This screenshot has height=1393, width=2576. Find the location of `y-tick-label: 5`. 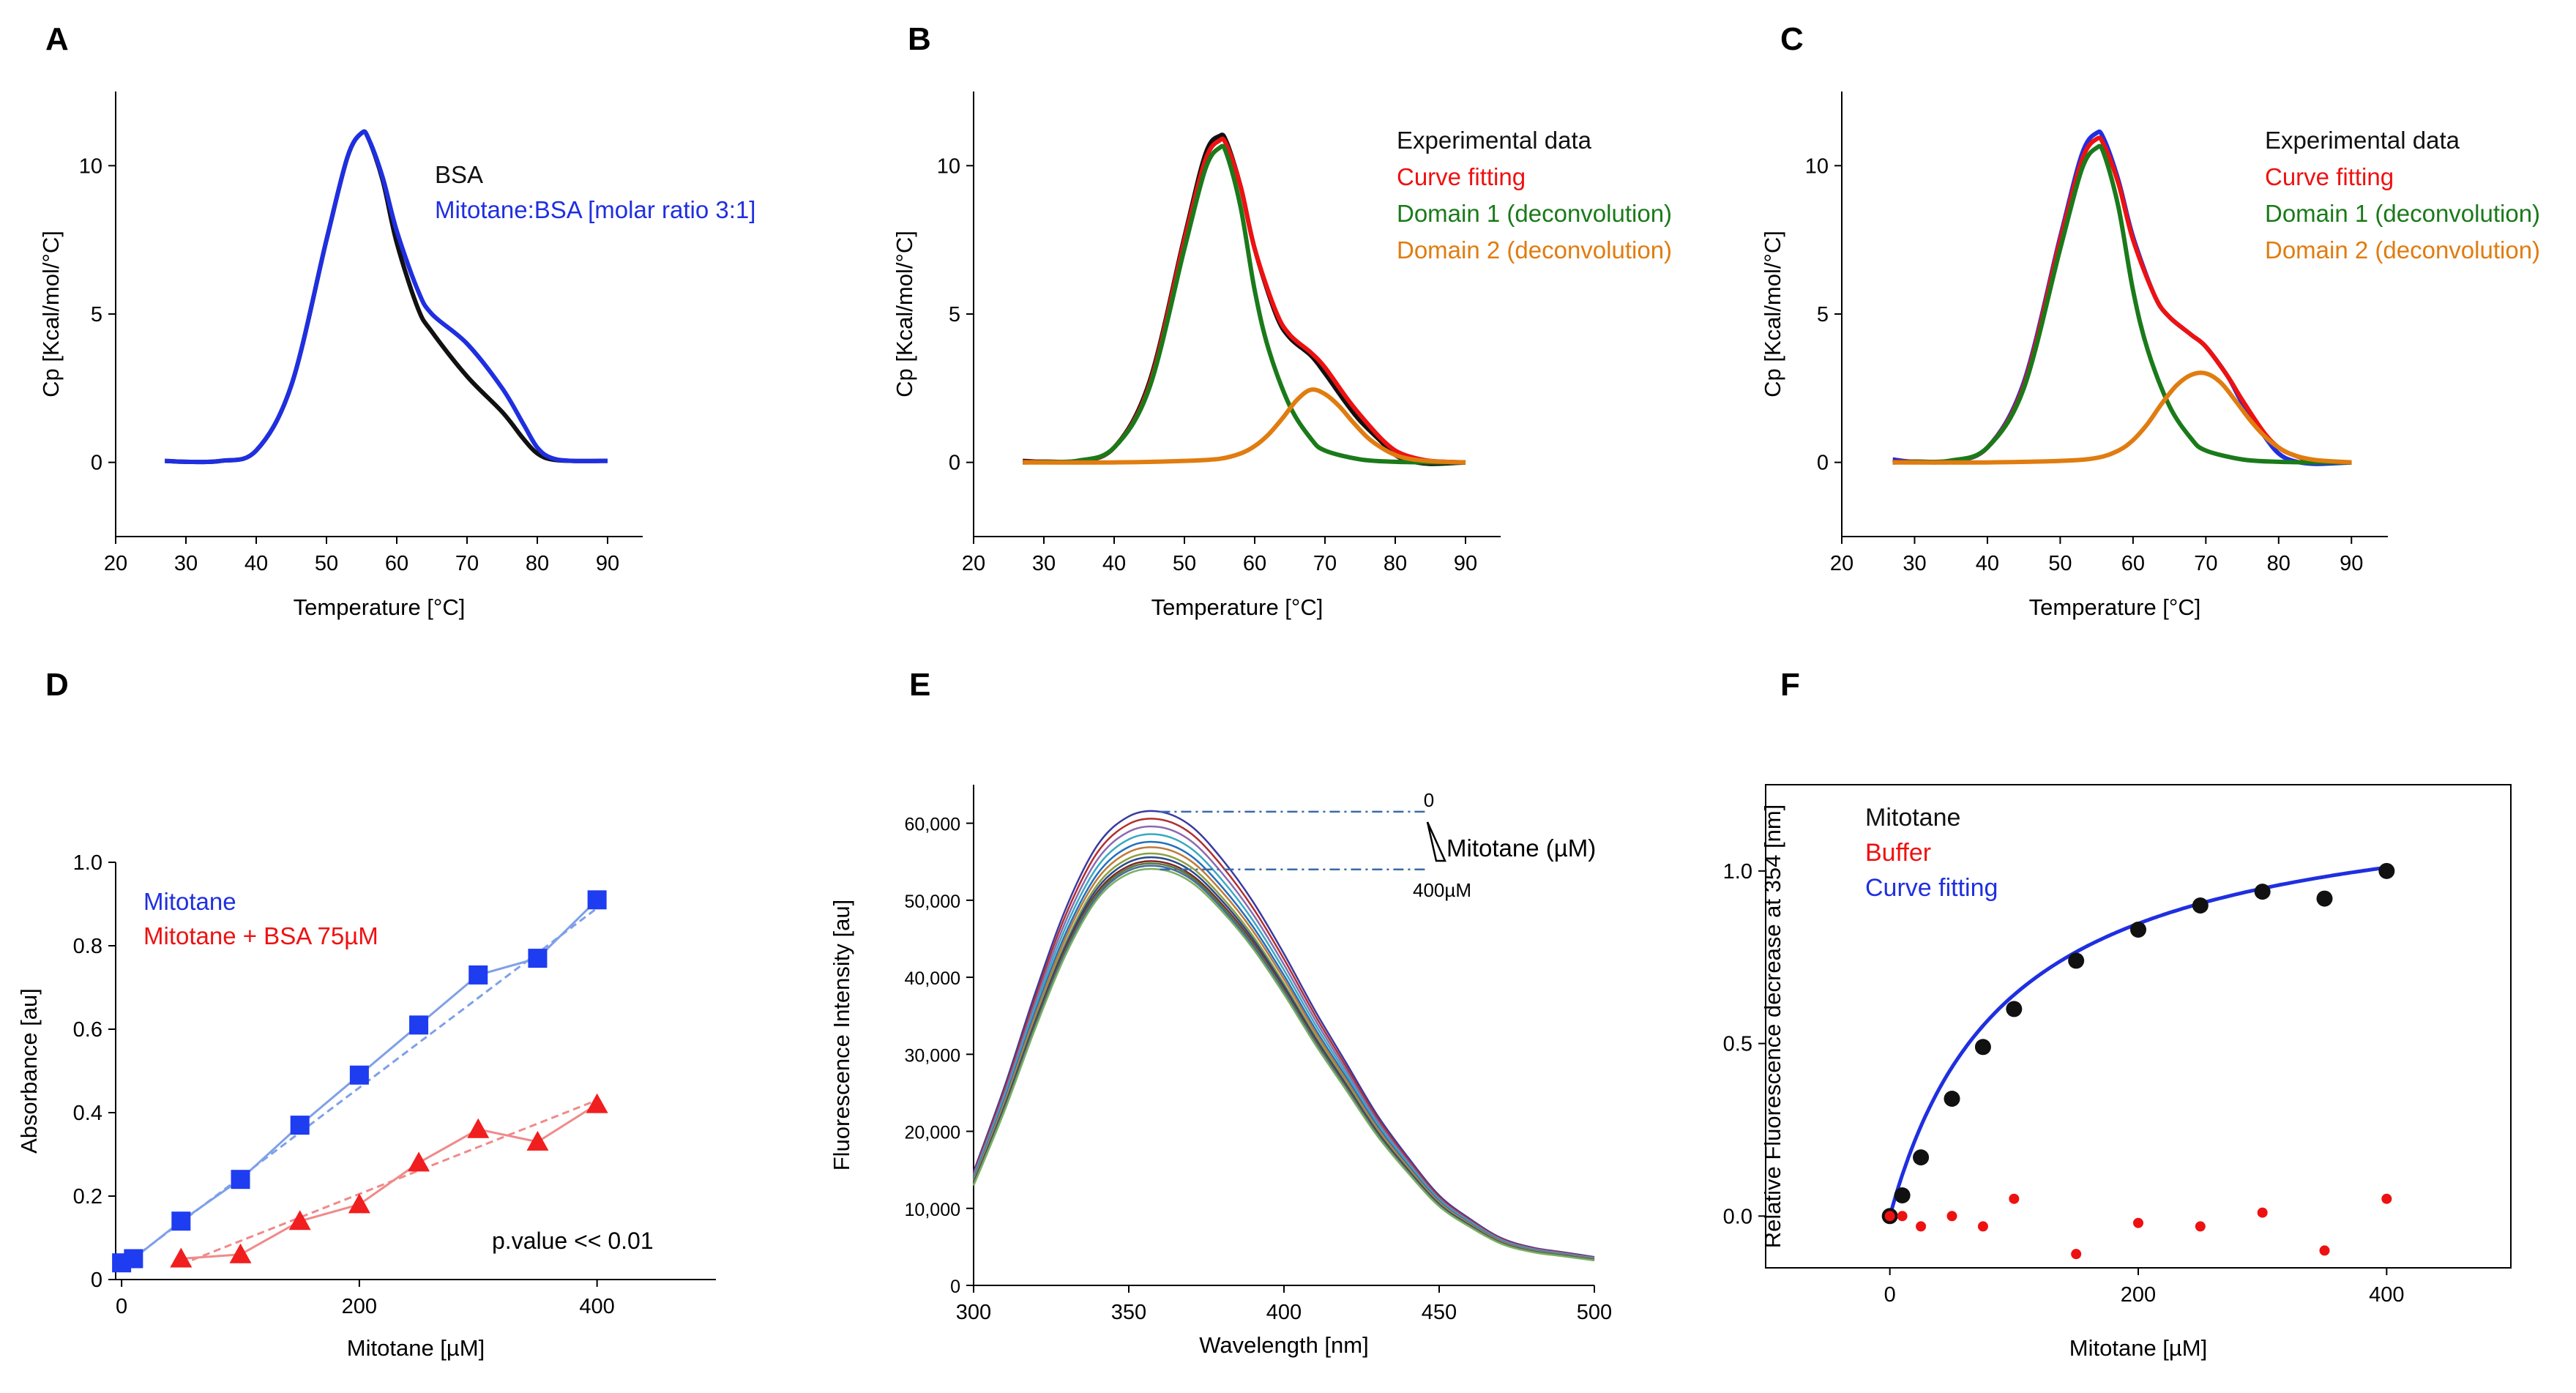

y-tick-label: 5 is located at coordinates (954, 314).